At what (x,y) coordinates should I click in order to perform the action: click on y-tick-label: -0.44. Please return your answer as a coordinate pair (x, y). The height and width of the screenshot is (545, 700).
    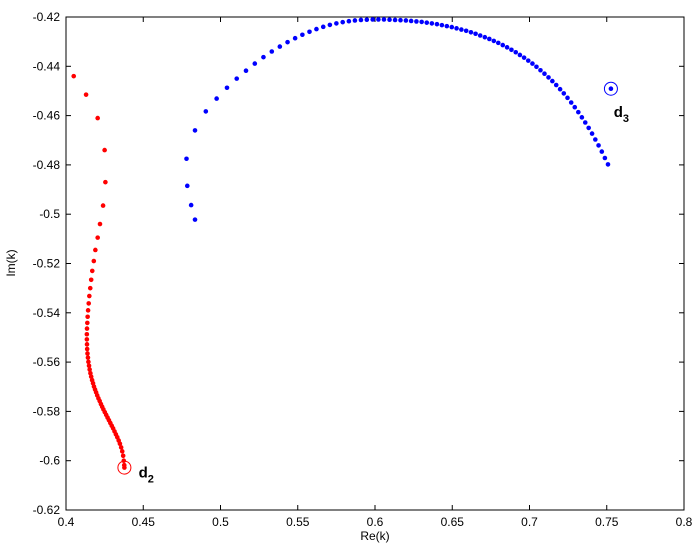
    Looking at the image, I should click on (47, 66).